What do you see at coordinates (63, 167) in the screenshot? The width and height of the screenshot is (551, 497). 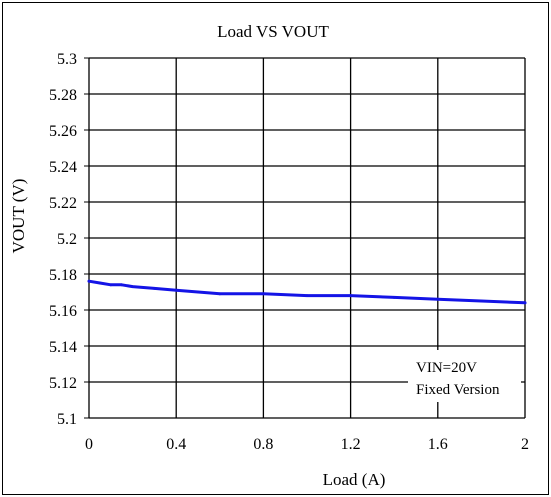 I see `y-tick-label: 5.24` at bounding box center [63, 167].